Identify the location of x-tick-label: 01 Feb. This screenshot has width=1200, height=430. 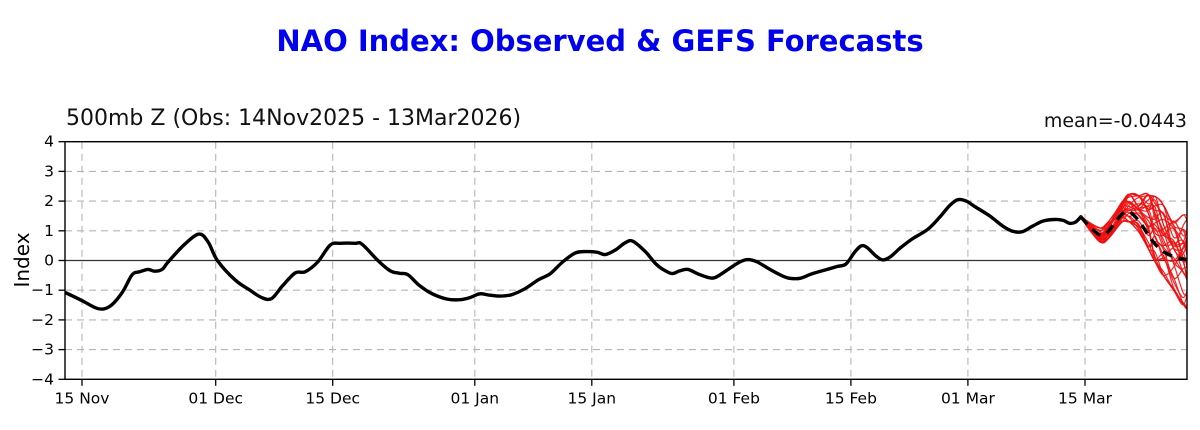
(734, 398).